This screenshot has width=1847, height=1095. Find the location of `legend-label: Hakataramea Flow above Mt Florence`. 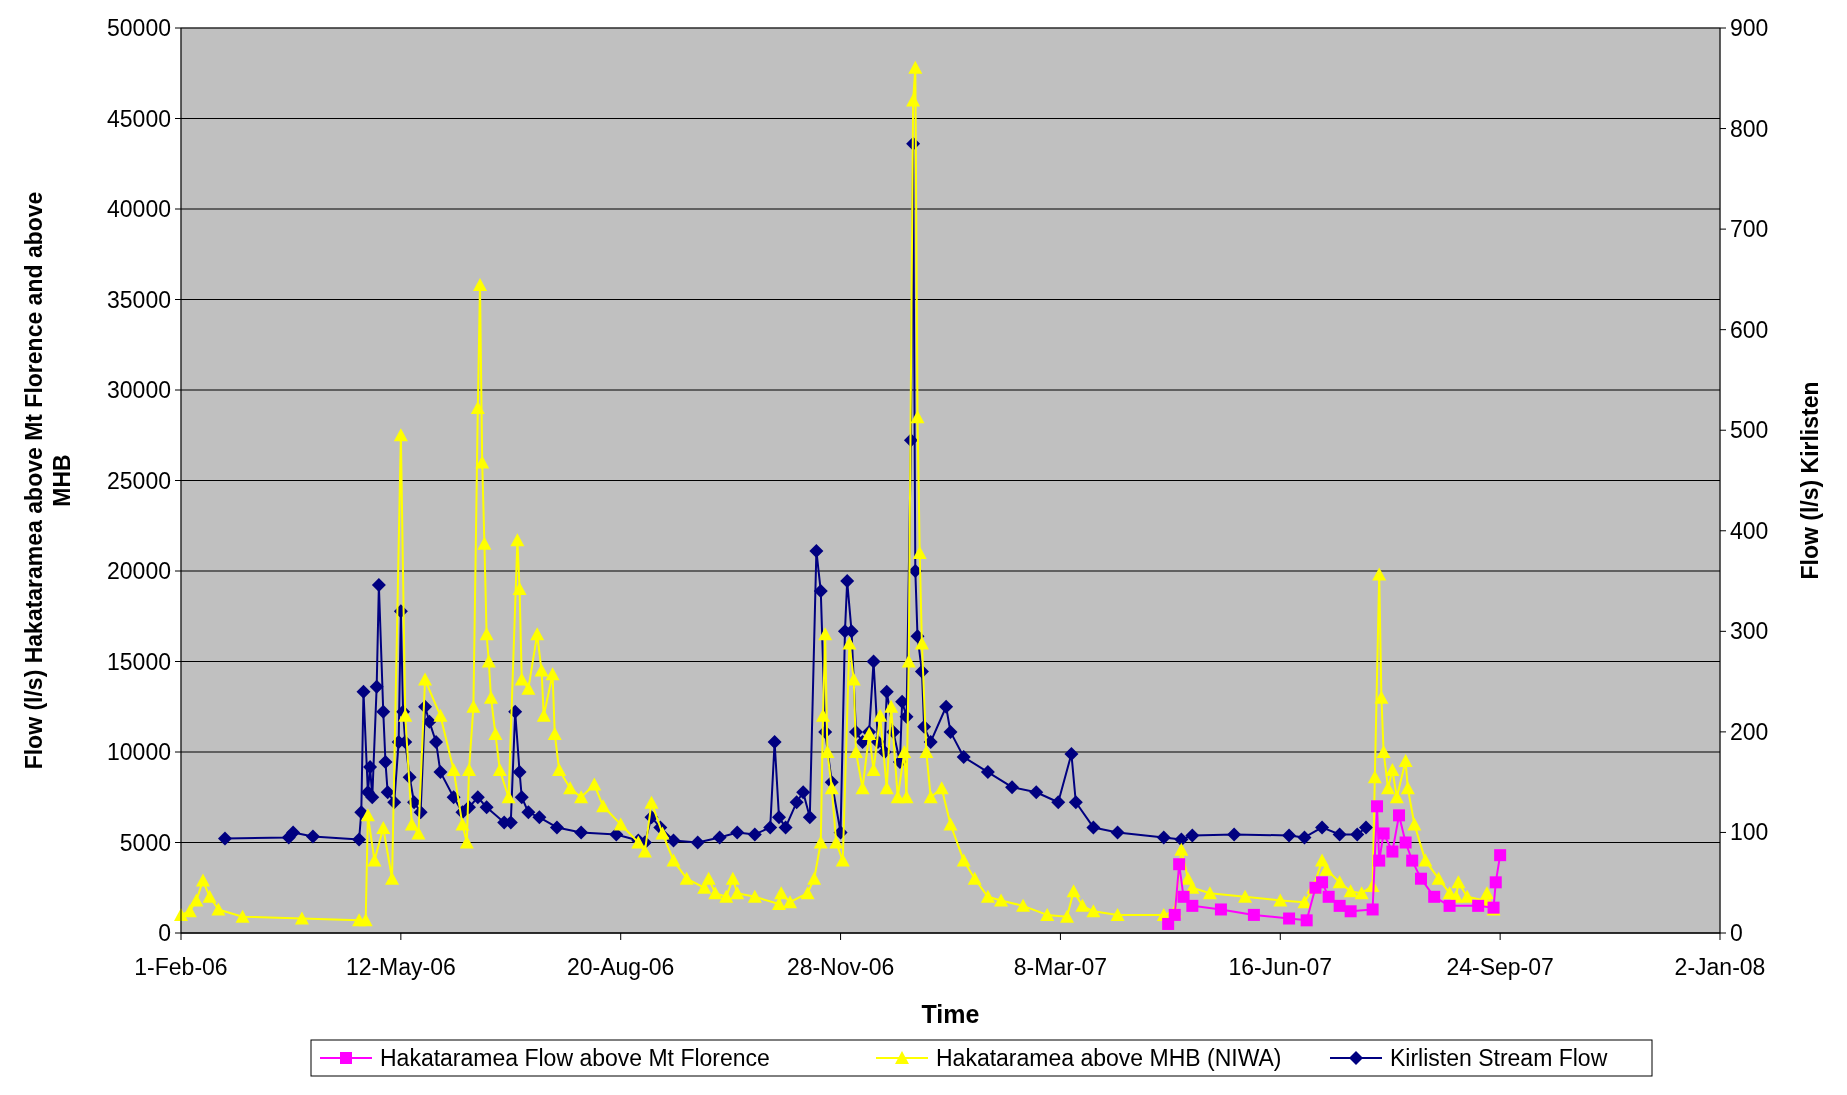

legend-label: Hakataramea Flow above Mt Florence is located at coordinates (575, 1058).